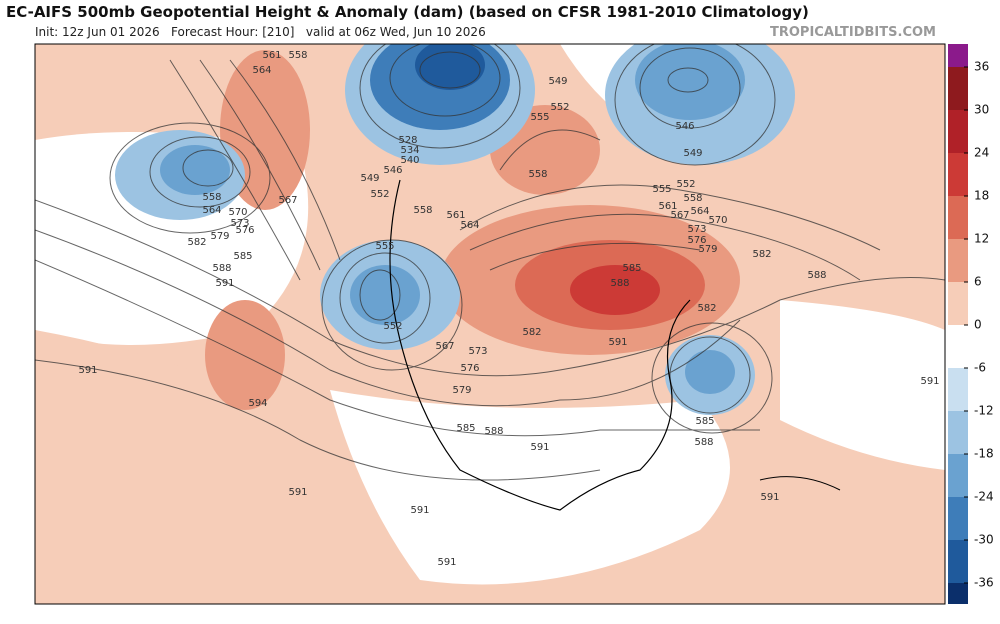 The width and height of the screenshot is (1000, 624). What do you see at coordinates (257, 403) in the screenshot?
I see `contour-label: 594` at bounding box center [257, 403].